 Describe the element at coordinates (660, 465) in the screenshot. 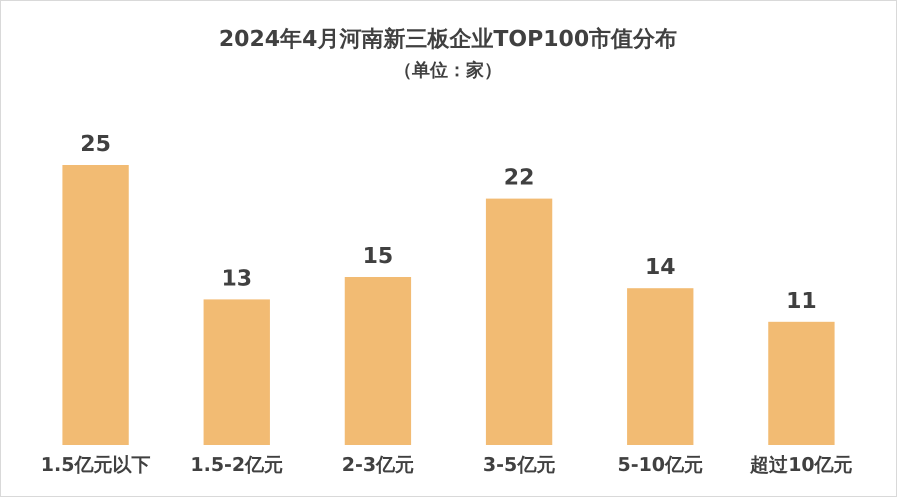

I see `x-tick-label: 5-10亿元` at that location.